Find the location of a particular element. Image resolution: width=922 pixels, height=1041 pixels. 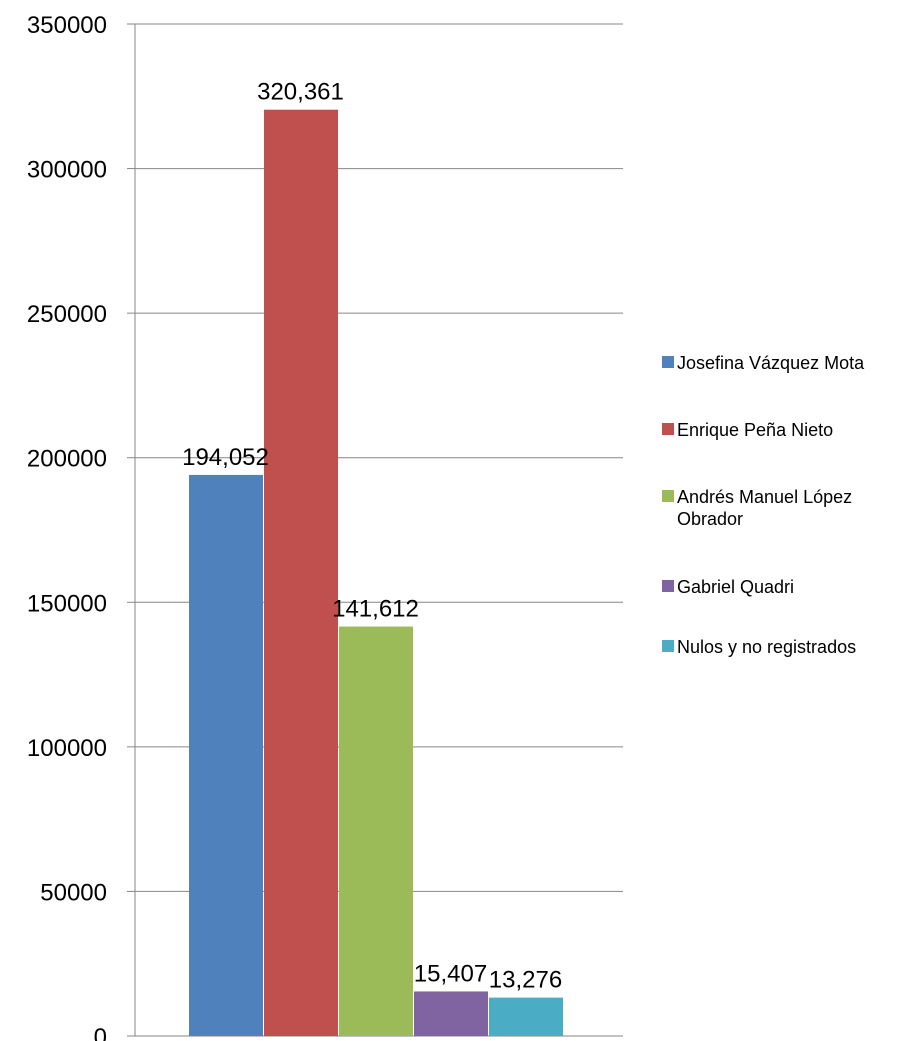

y-tick-label: 100000 is located at coordinates (67, 748).